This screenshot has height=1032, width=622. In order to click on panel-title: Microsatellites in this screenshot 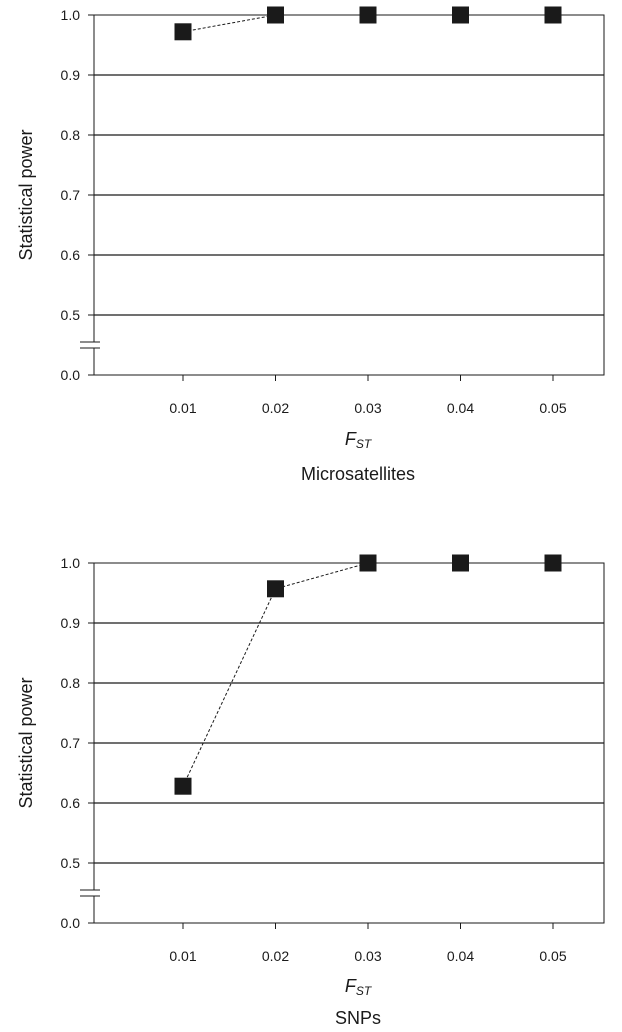, I will do `click(358, 474)`.